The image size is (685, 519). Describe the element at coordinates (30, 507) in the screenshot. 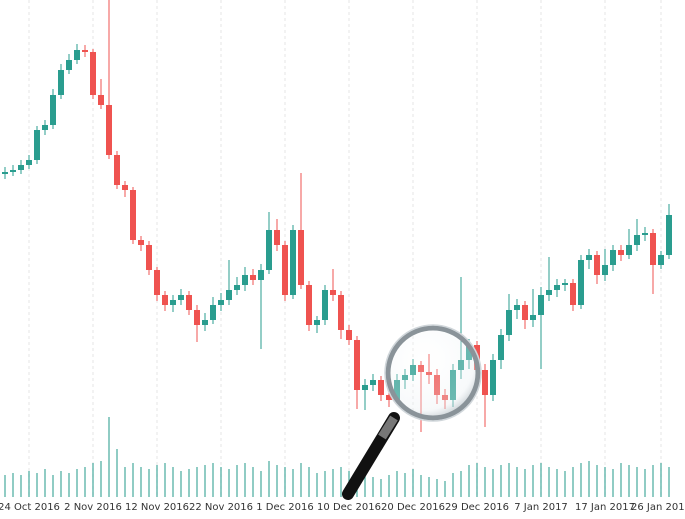

I see `x-tick-label: 24 Oct 2016` at that location.